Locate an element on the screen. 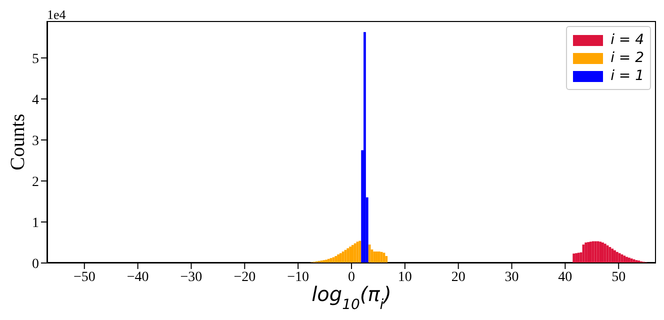 The height and width of the screenshot is (320, 664). x-tick-label: 30 is located at coordinates (511, 277).